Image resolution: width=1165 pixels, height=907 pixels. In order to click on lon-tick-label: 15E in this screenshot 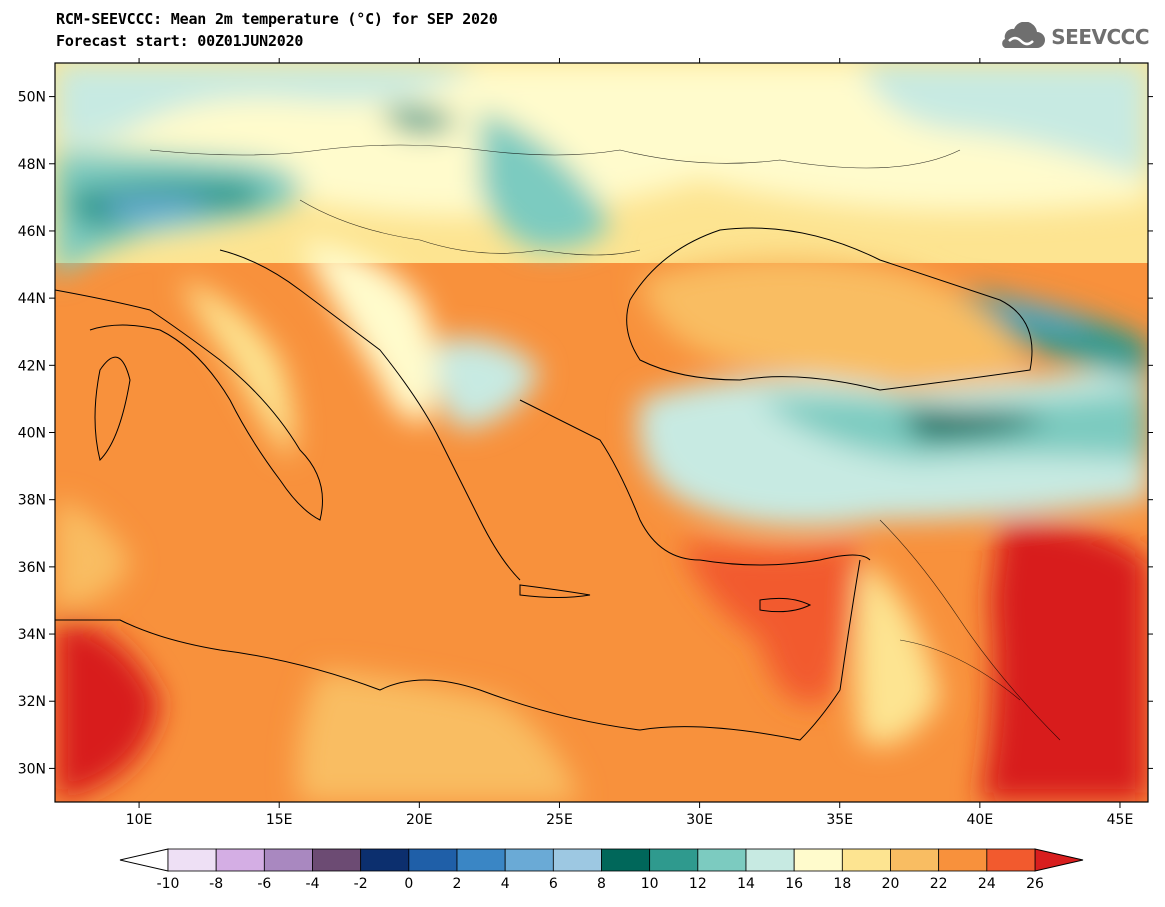, I will do `click(279, 820)`.